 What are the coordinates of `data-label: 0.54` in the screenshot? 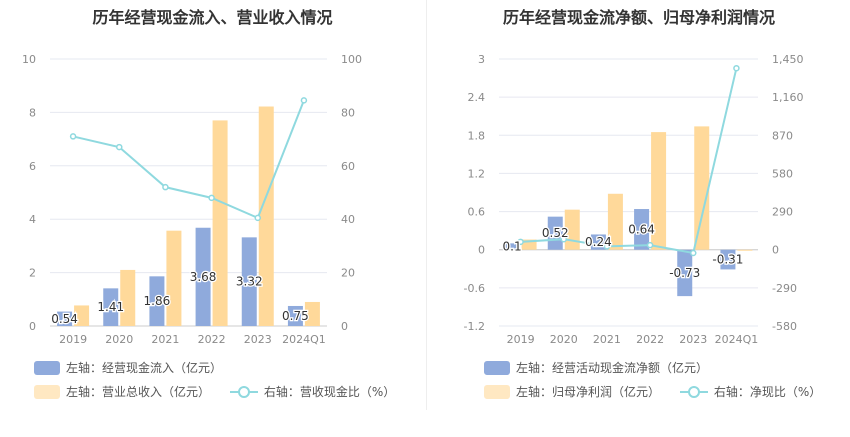 It's located at (64, 319).